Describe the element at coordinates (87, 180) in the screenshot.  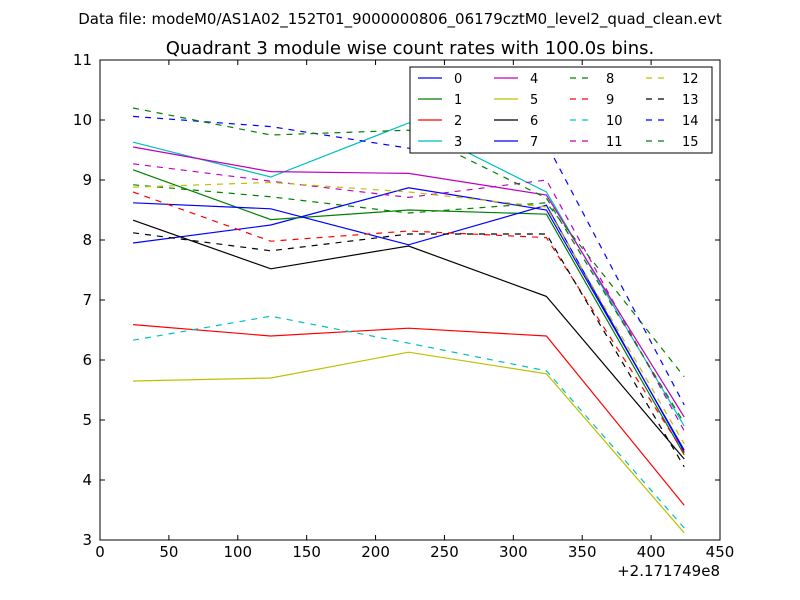
I see `y-tick-label: 9` at that location.